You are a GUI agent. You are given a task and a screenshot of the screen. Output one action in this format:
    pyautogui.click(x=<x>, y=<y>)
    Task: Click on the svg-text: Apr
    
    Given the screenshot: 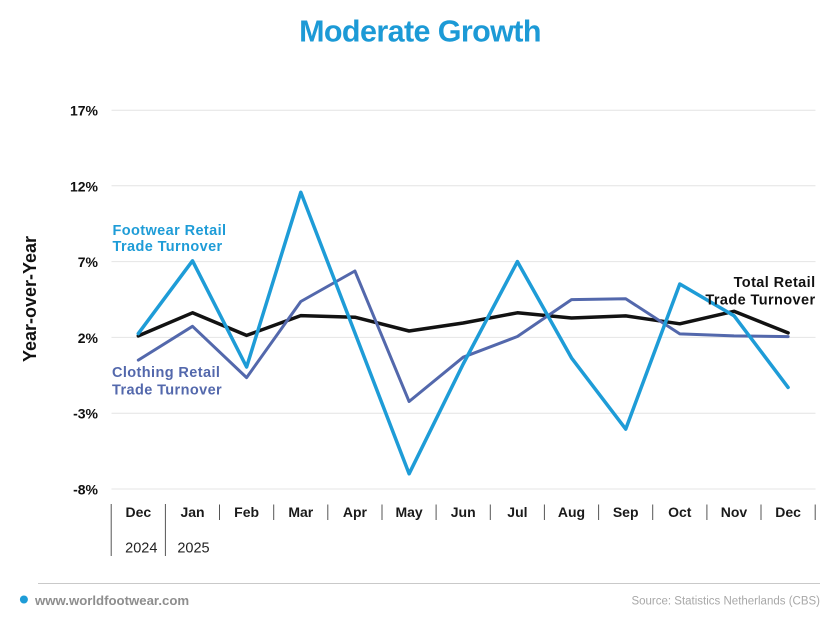 What is the action you would take?
    pyautogui.click(x=355, y=512)
    